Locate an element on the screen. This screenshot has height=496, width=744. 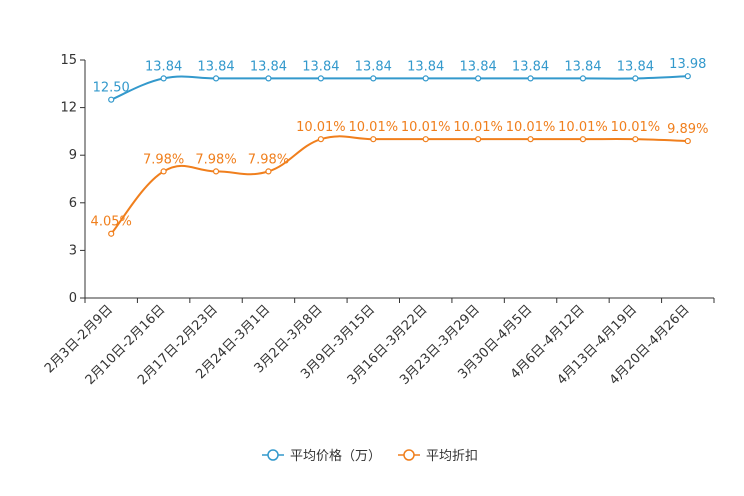
y-tick-label: 12 is located at coordinates (68, 108).